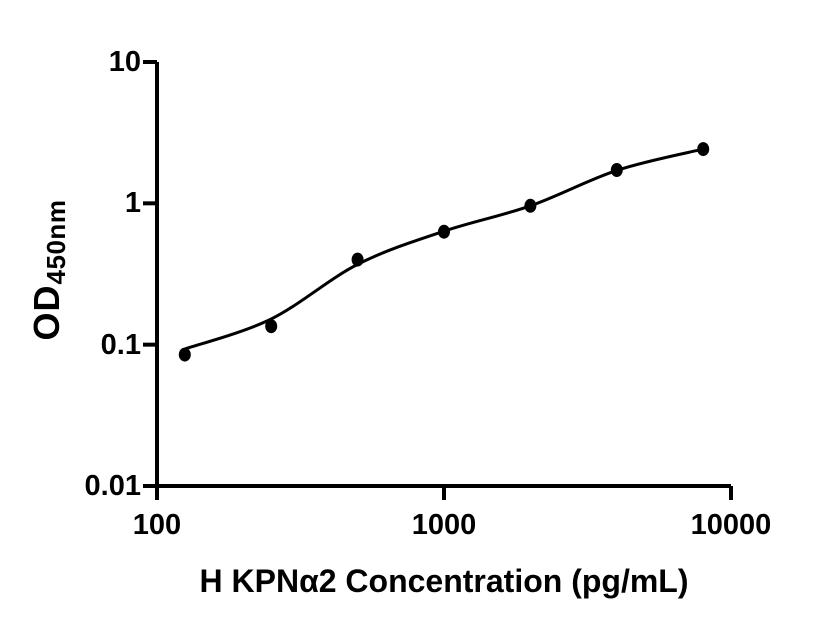 This screenshot has width=816, height=640. I want to click on y-tick-label: 10, so click(124, 62).